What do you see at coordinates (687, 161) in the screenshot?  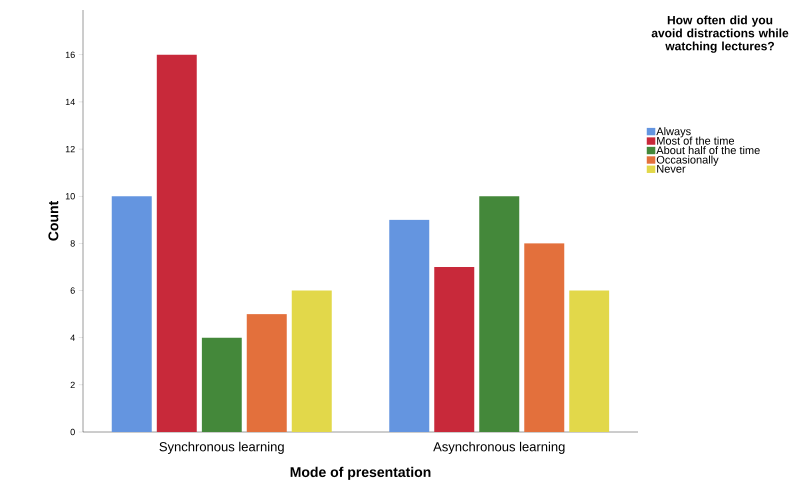 I see `legend-label: Occasionally` at bounding box center [687, 161].